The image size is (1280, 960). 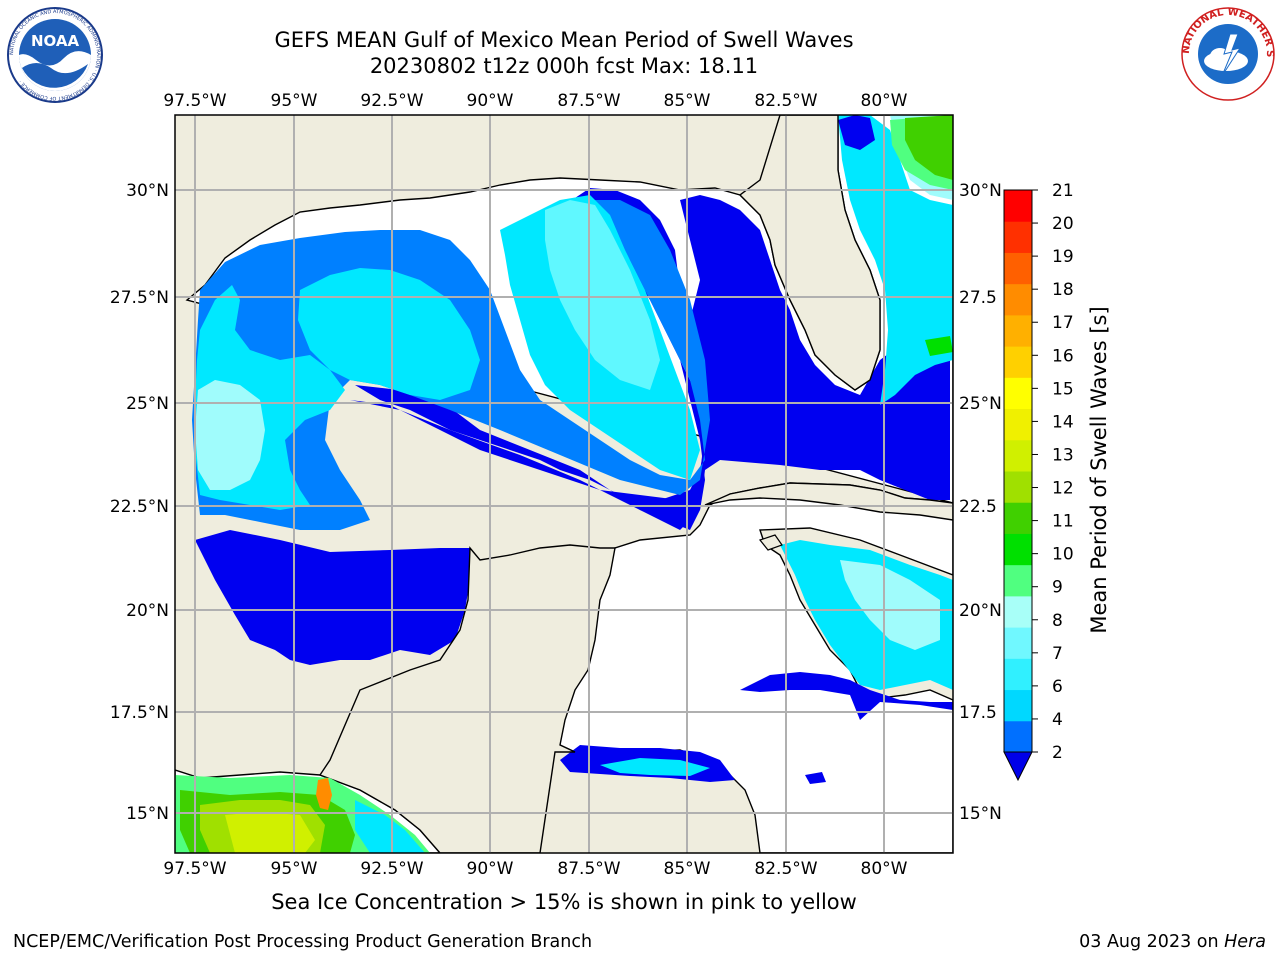 What do you see at coordinates (1245, 942) in the screenshot?
I see `footer-host: Hera` at bounding box center [1245, 942].